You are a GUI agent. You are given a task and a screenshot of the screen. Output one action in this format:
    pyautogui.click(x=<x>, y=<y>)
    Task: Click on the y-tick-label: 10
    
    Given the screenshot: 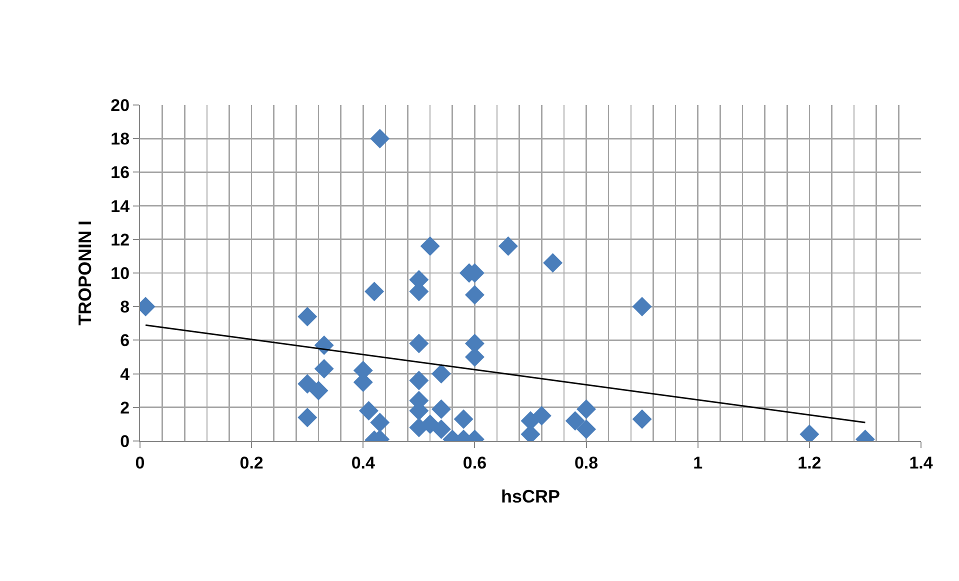 What is the action you would take?
    pyautogui.click(x=120, y=273)
    